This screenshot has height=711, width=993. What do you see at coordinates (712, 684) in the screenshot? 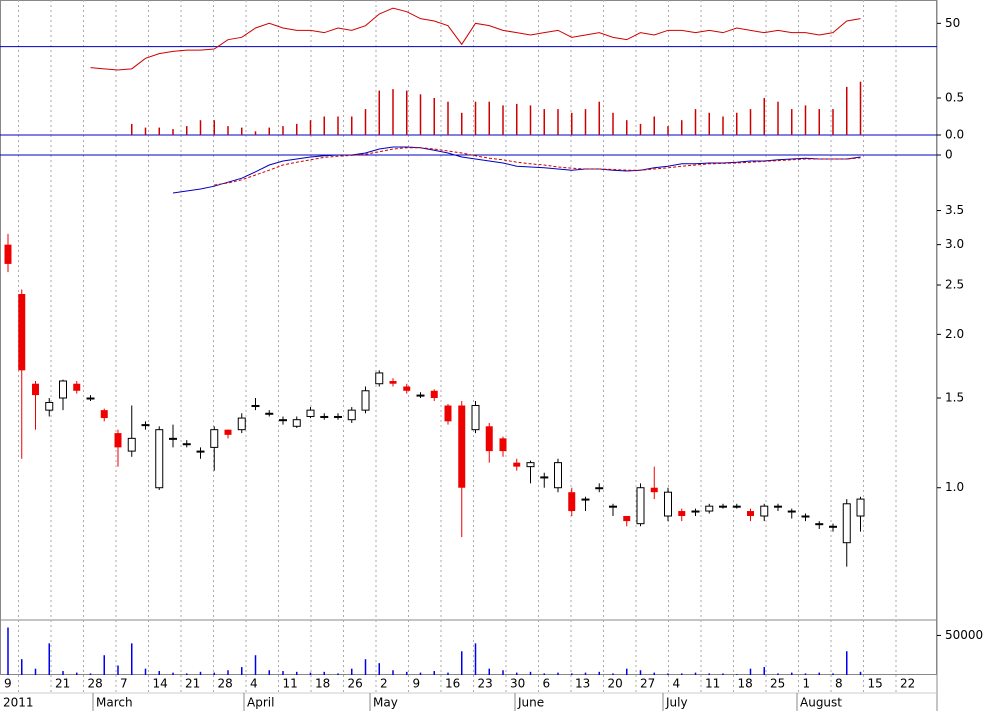
I see `week-label: 11` at bounding box center [712, 684].